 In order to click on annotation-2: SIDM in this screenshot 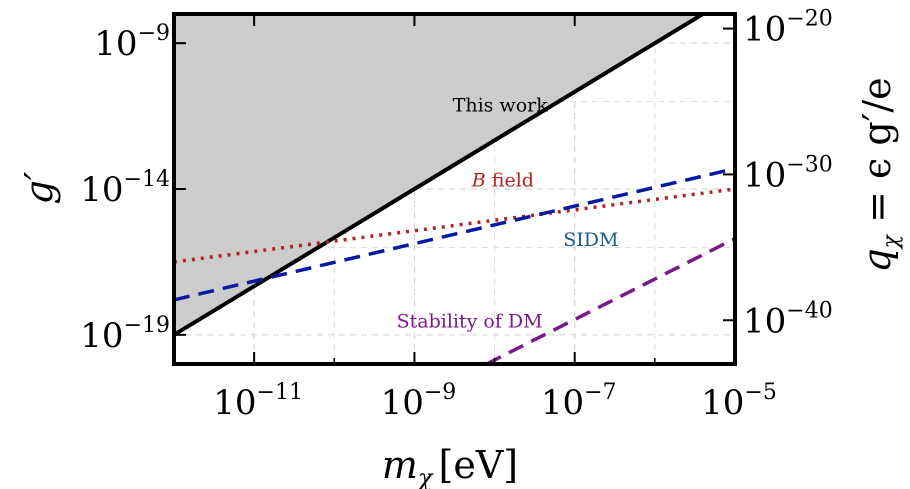, I will do `click(590, 240)`.